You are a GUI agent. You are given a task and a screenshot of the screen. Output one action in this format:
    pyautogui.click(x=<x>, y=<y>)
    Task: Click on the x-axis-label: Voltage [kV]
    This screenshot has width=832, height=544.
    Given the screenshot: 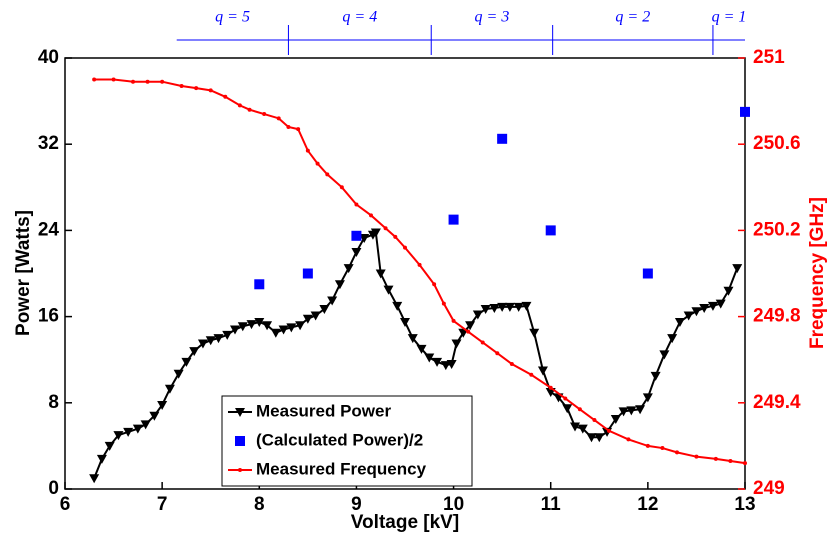 What is the action you would take?
    pyautogui.click(x=405, y=522)
    